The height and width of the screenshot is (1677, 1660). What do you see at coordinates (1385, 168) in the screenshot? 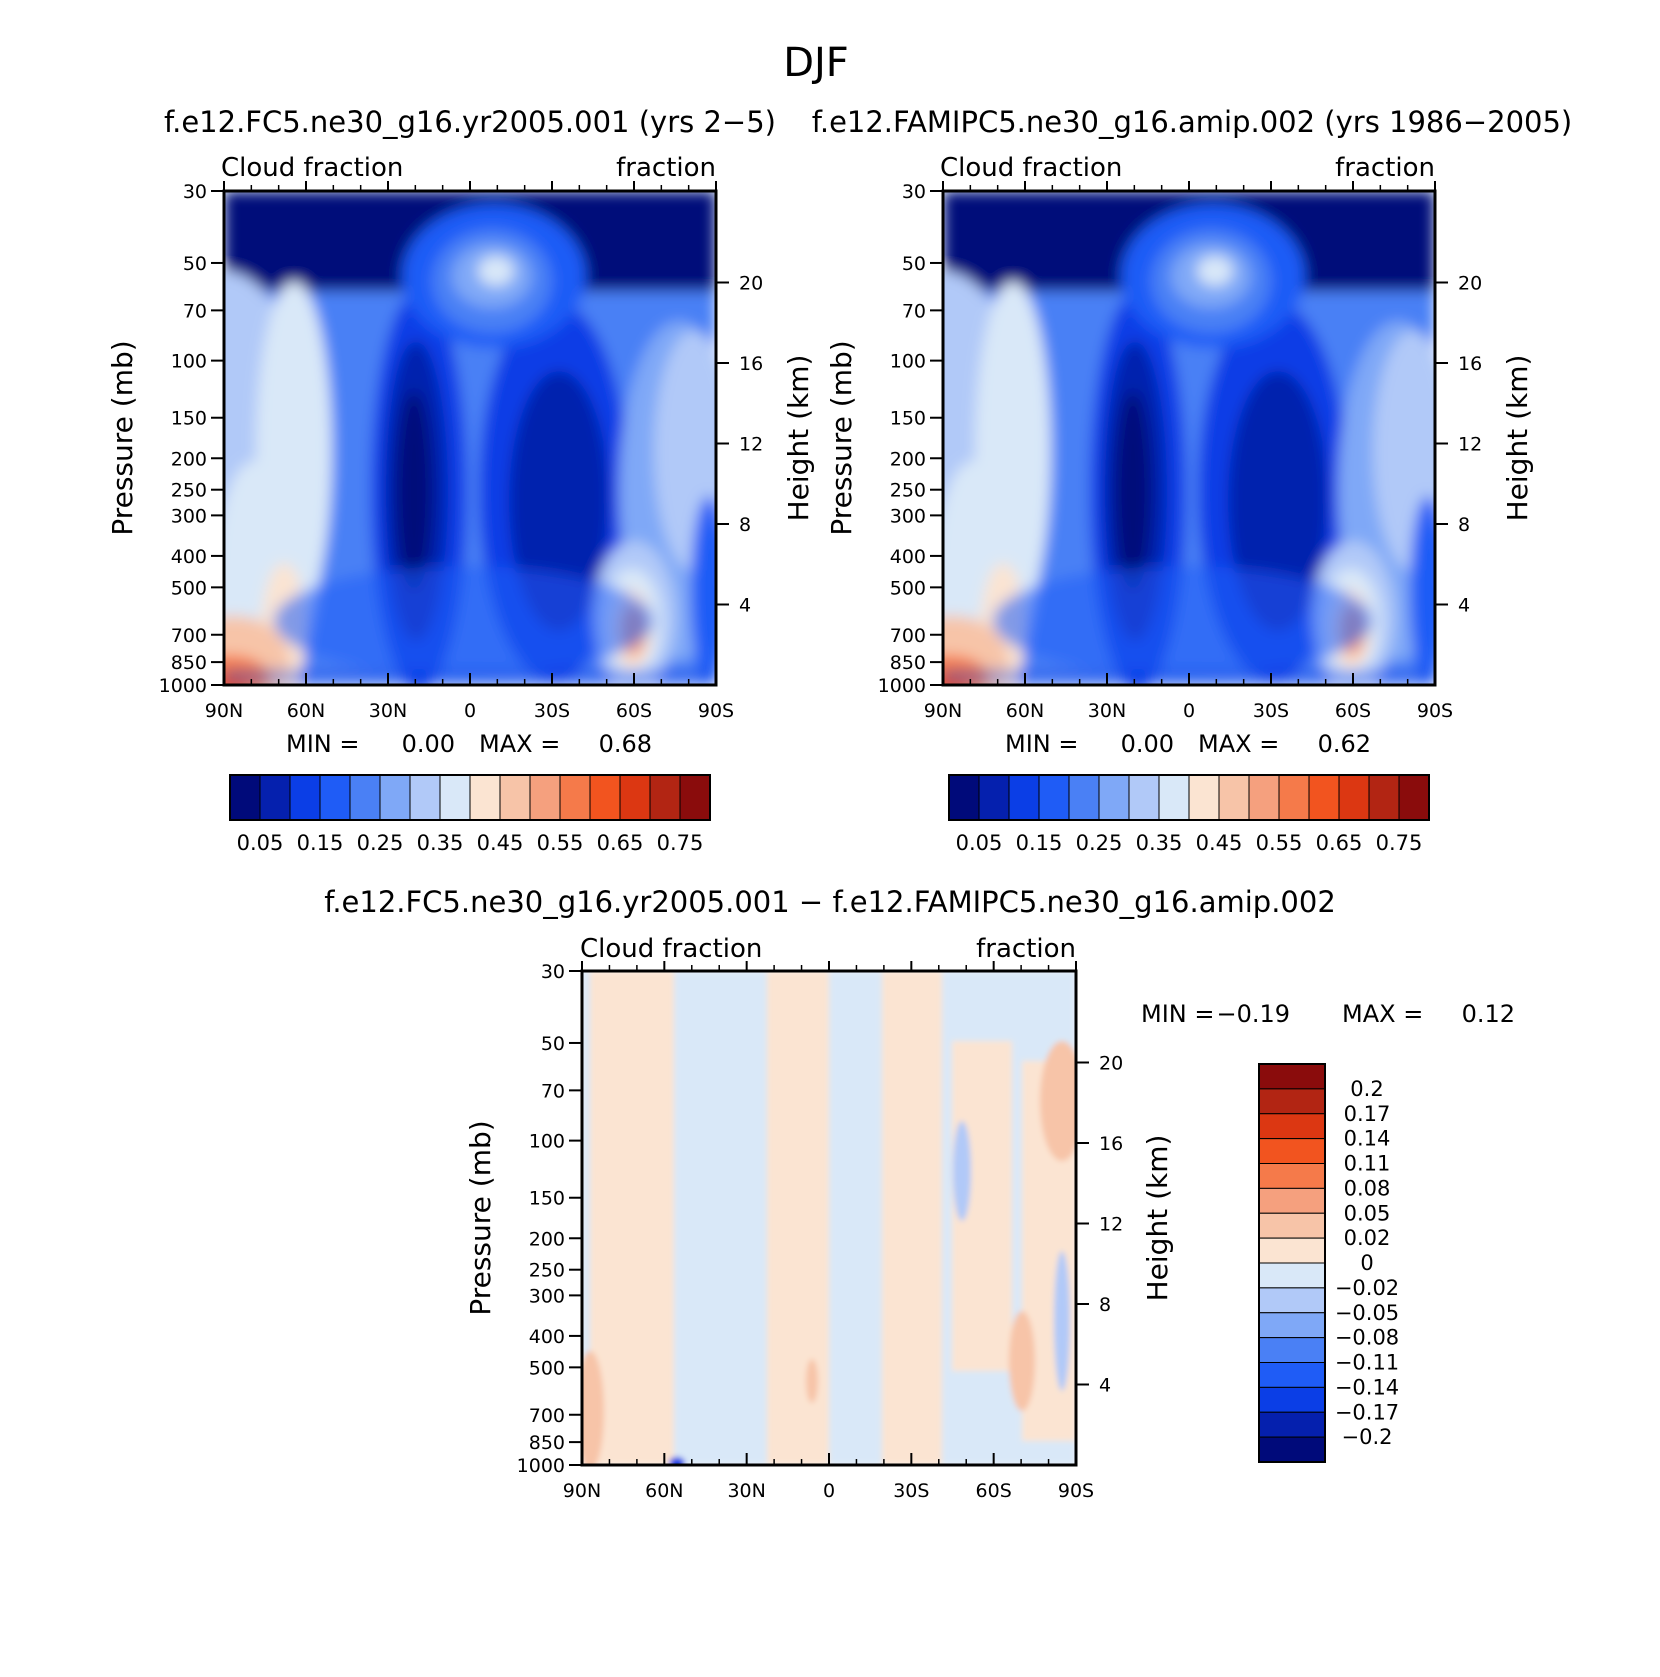
I see `panel-label-right: fraction` at bounding box center [1385, 168].